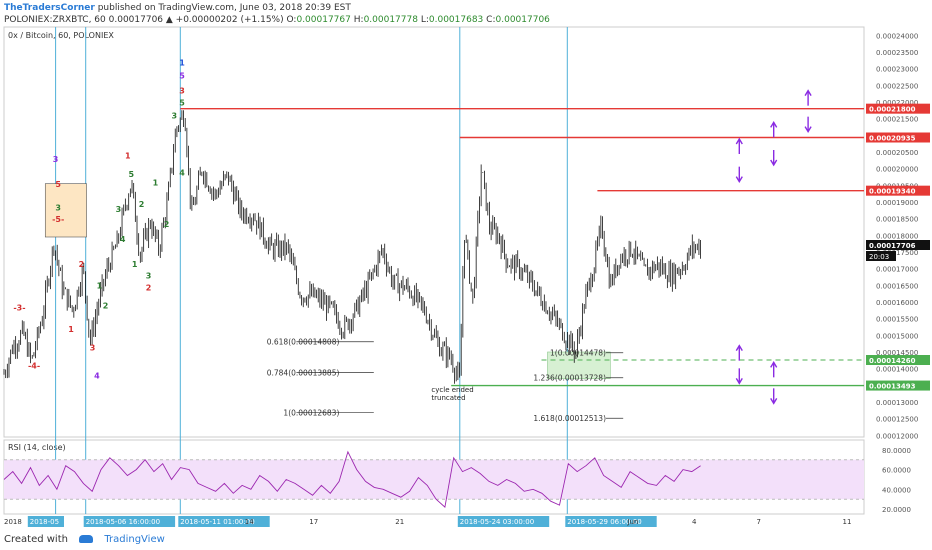 The width and height of the screenshot is (932, 550). I want to click on price-axis-tick: 0.00022000, so click(897, 103).